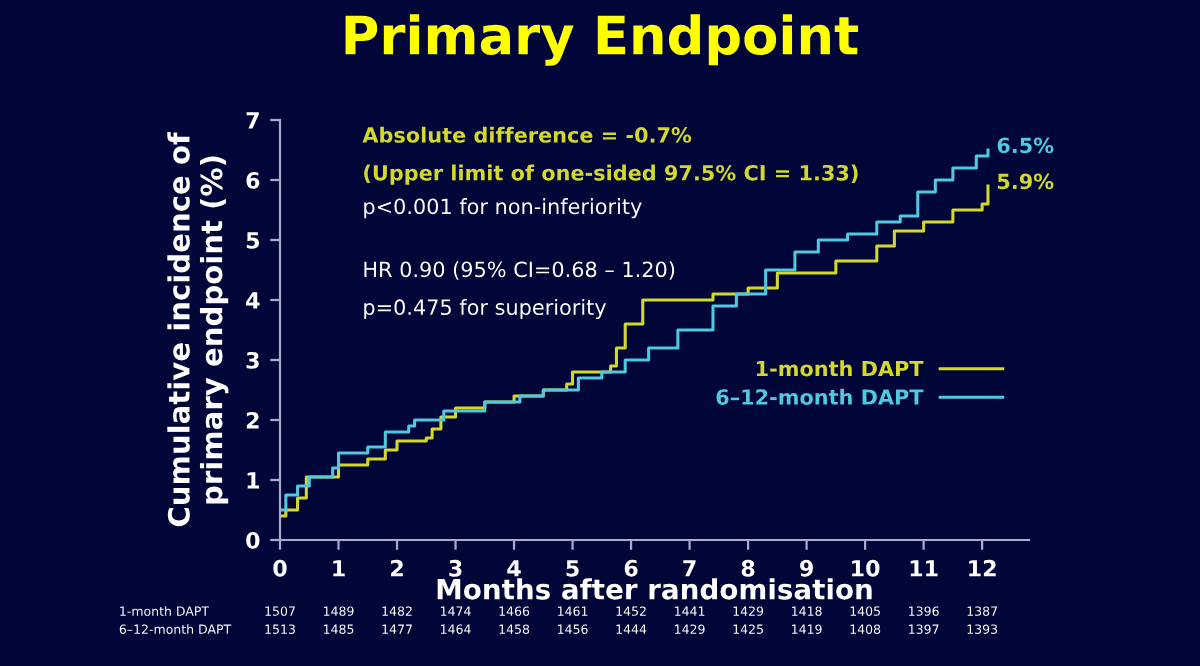  Describe the element at coordinates (252, 420) in the screenshot. I see `y-tick-label: 2` at that location.